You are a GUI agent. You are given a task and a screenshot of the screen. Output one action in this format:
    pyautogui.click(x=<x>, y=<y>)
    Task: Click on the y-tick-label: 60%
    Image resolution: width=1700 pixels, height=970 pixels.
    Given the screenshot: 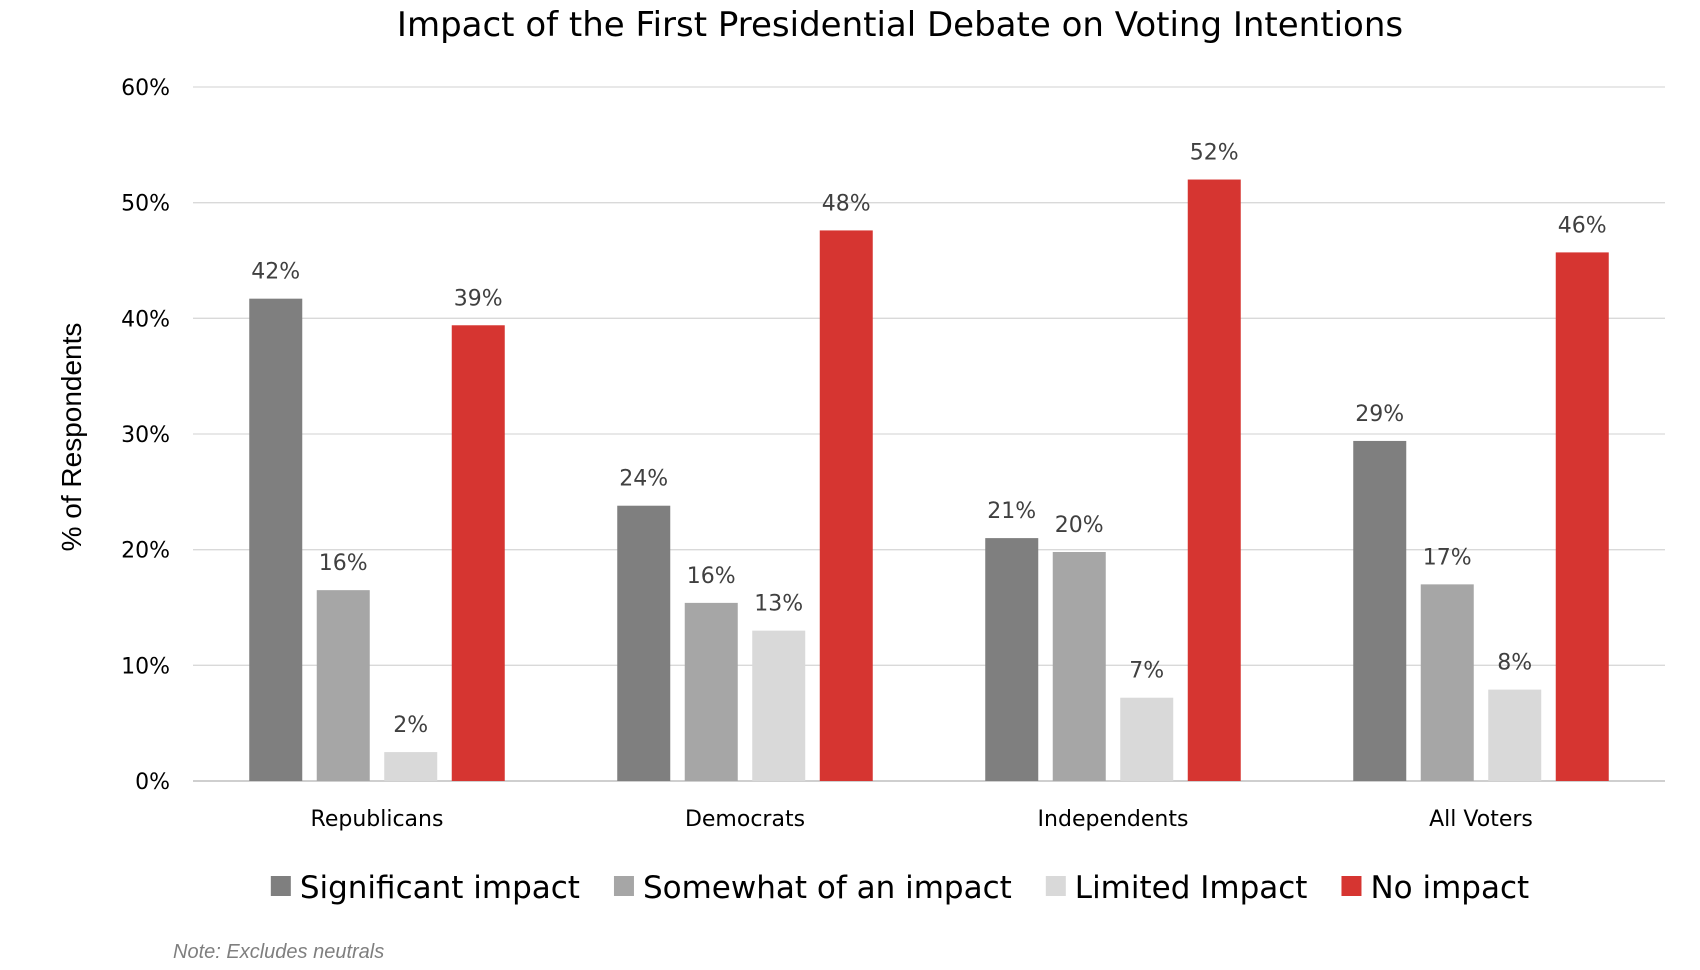 What is the action you would take?
    pyautogui.click(x=145, y=88)
    